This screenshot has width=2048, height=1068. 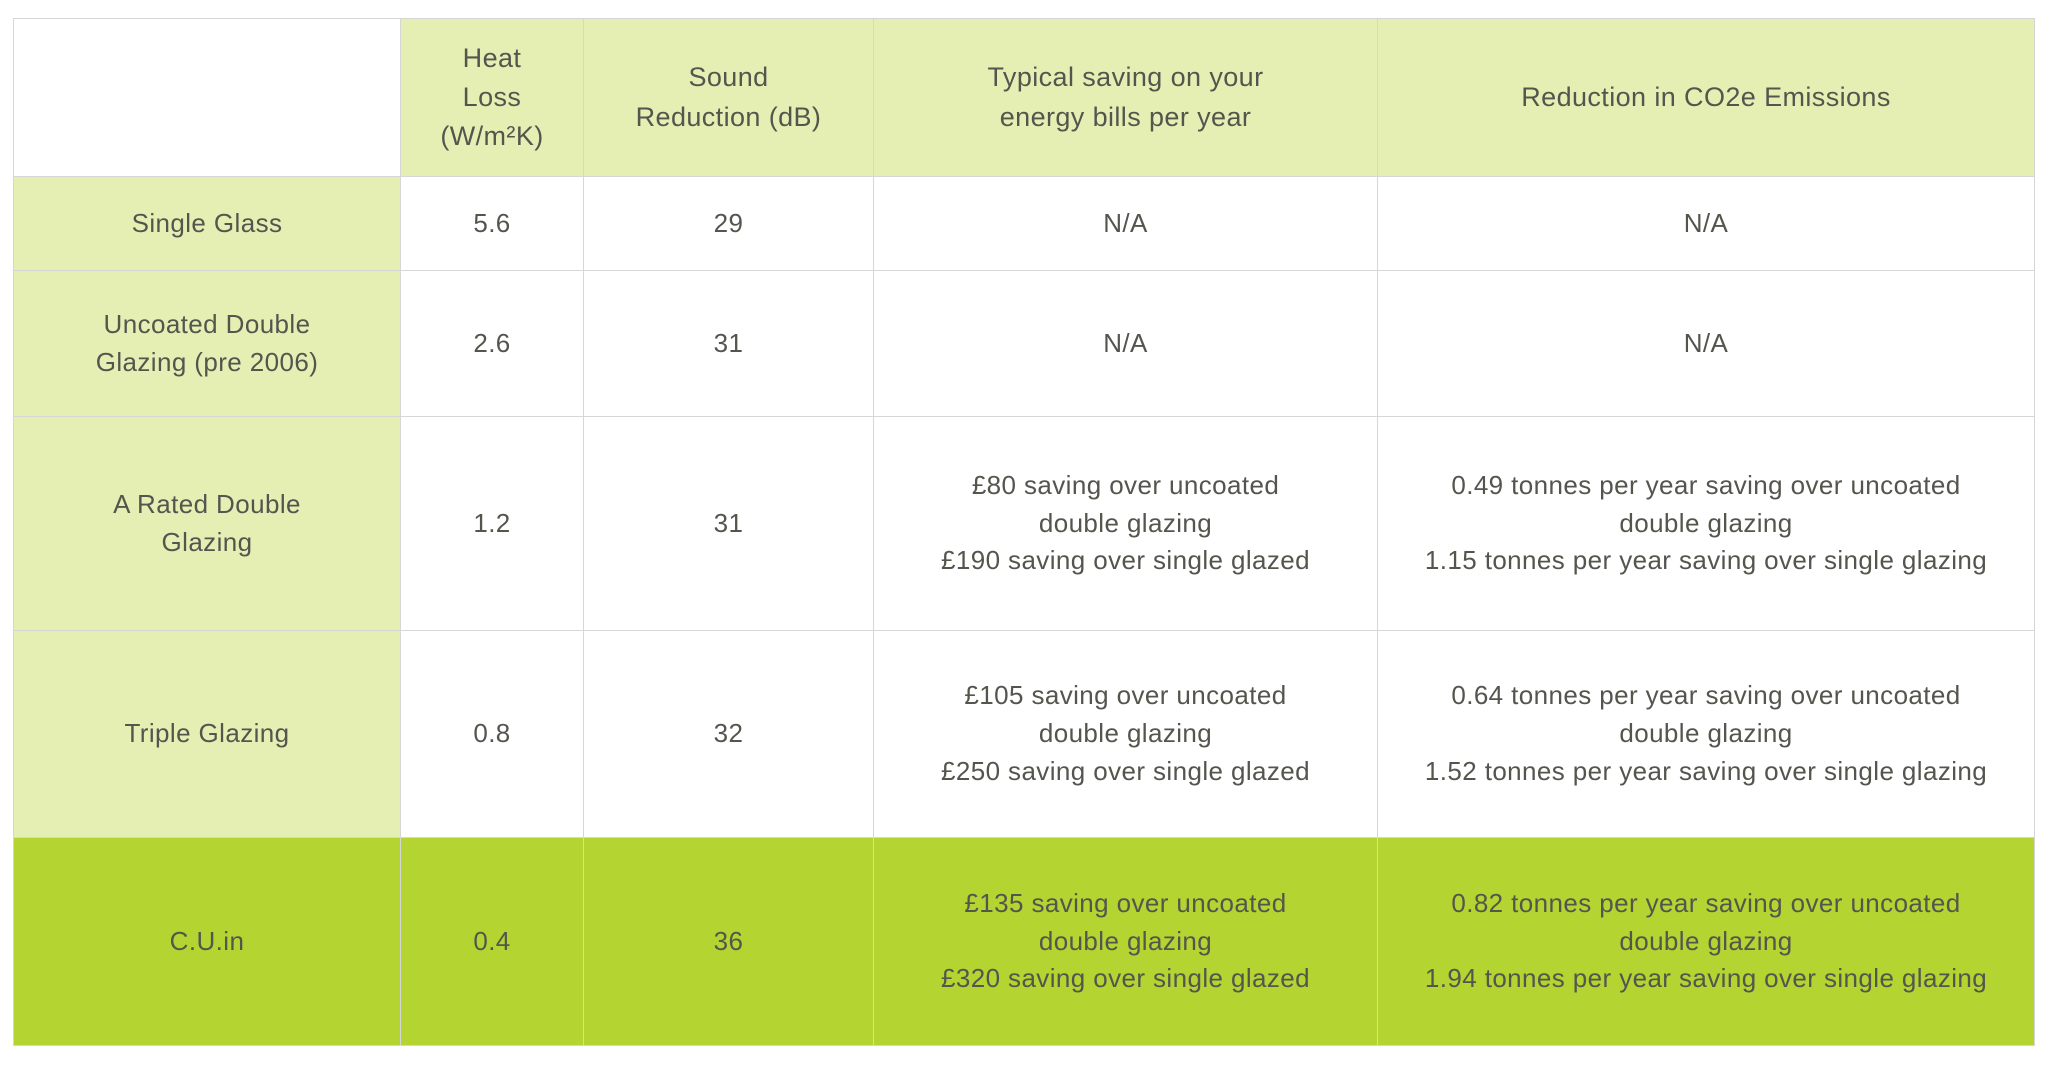 What do you see at coordinates (728, 223) in the screenshot?
I see `sound-reduction-cell: 29` at bounding box center [728, 223].